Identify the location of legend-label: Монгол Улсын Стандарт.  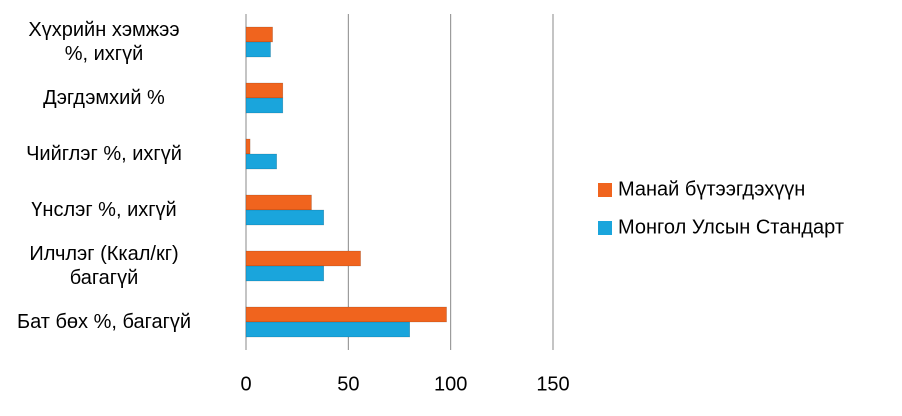
(731, 227).